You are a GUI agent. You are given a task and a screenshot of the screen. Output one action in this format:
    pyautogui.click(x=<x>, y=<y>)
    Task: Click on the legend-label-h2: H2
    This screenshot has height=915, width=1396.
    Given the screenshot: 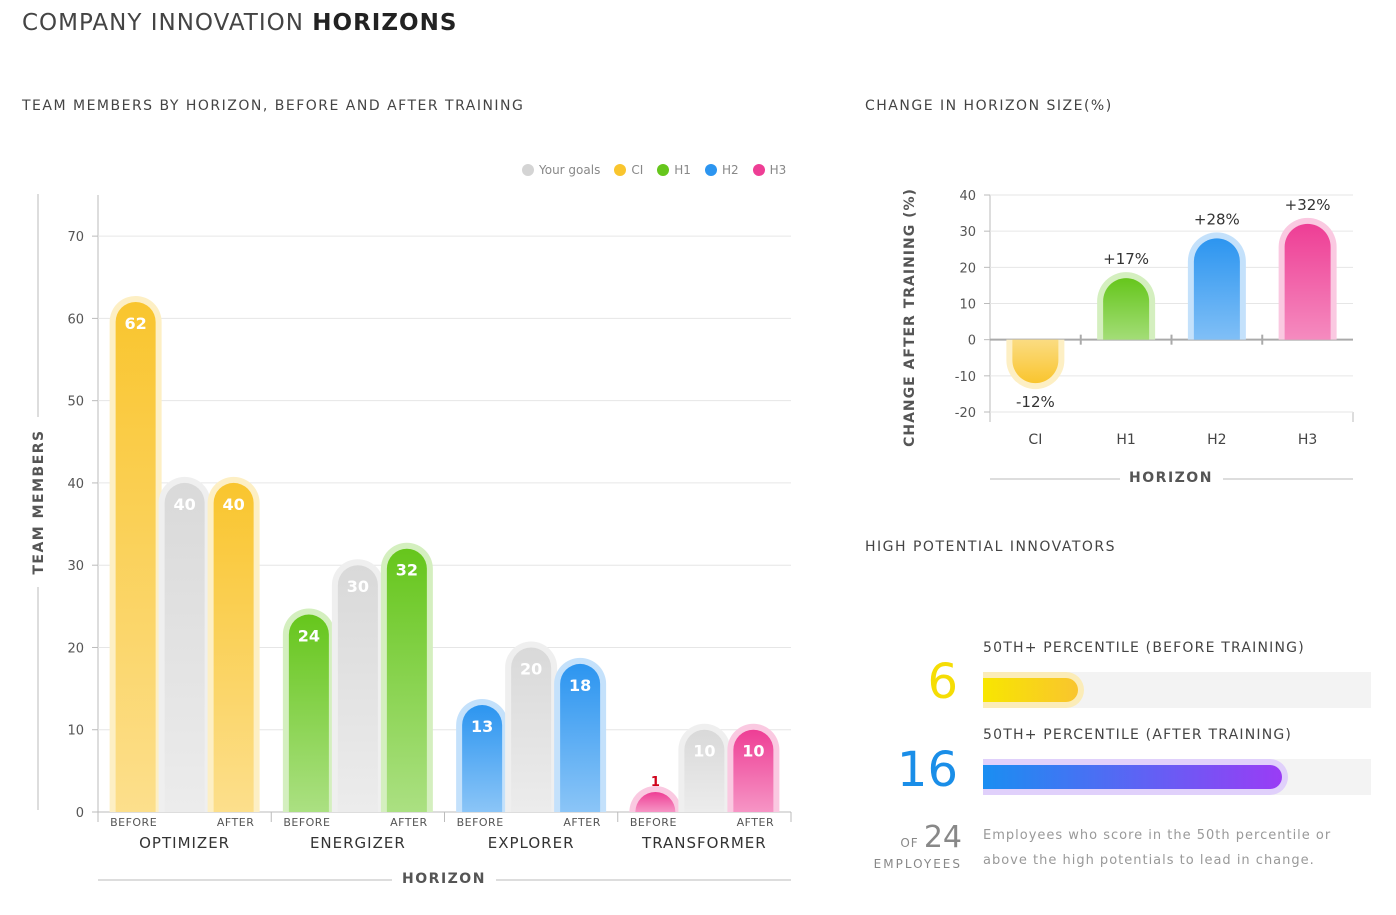 What is the action you would take?
    pyautogui.click(x=730, y=170)
    